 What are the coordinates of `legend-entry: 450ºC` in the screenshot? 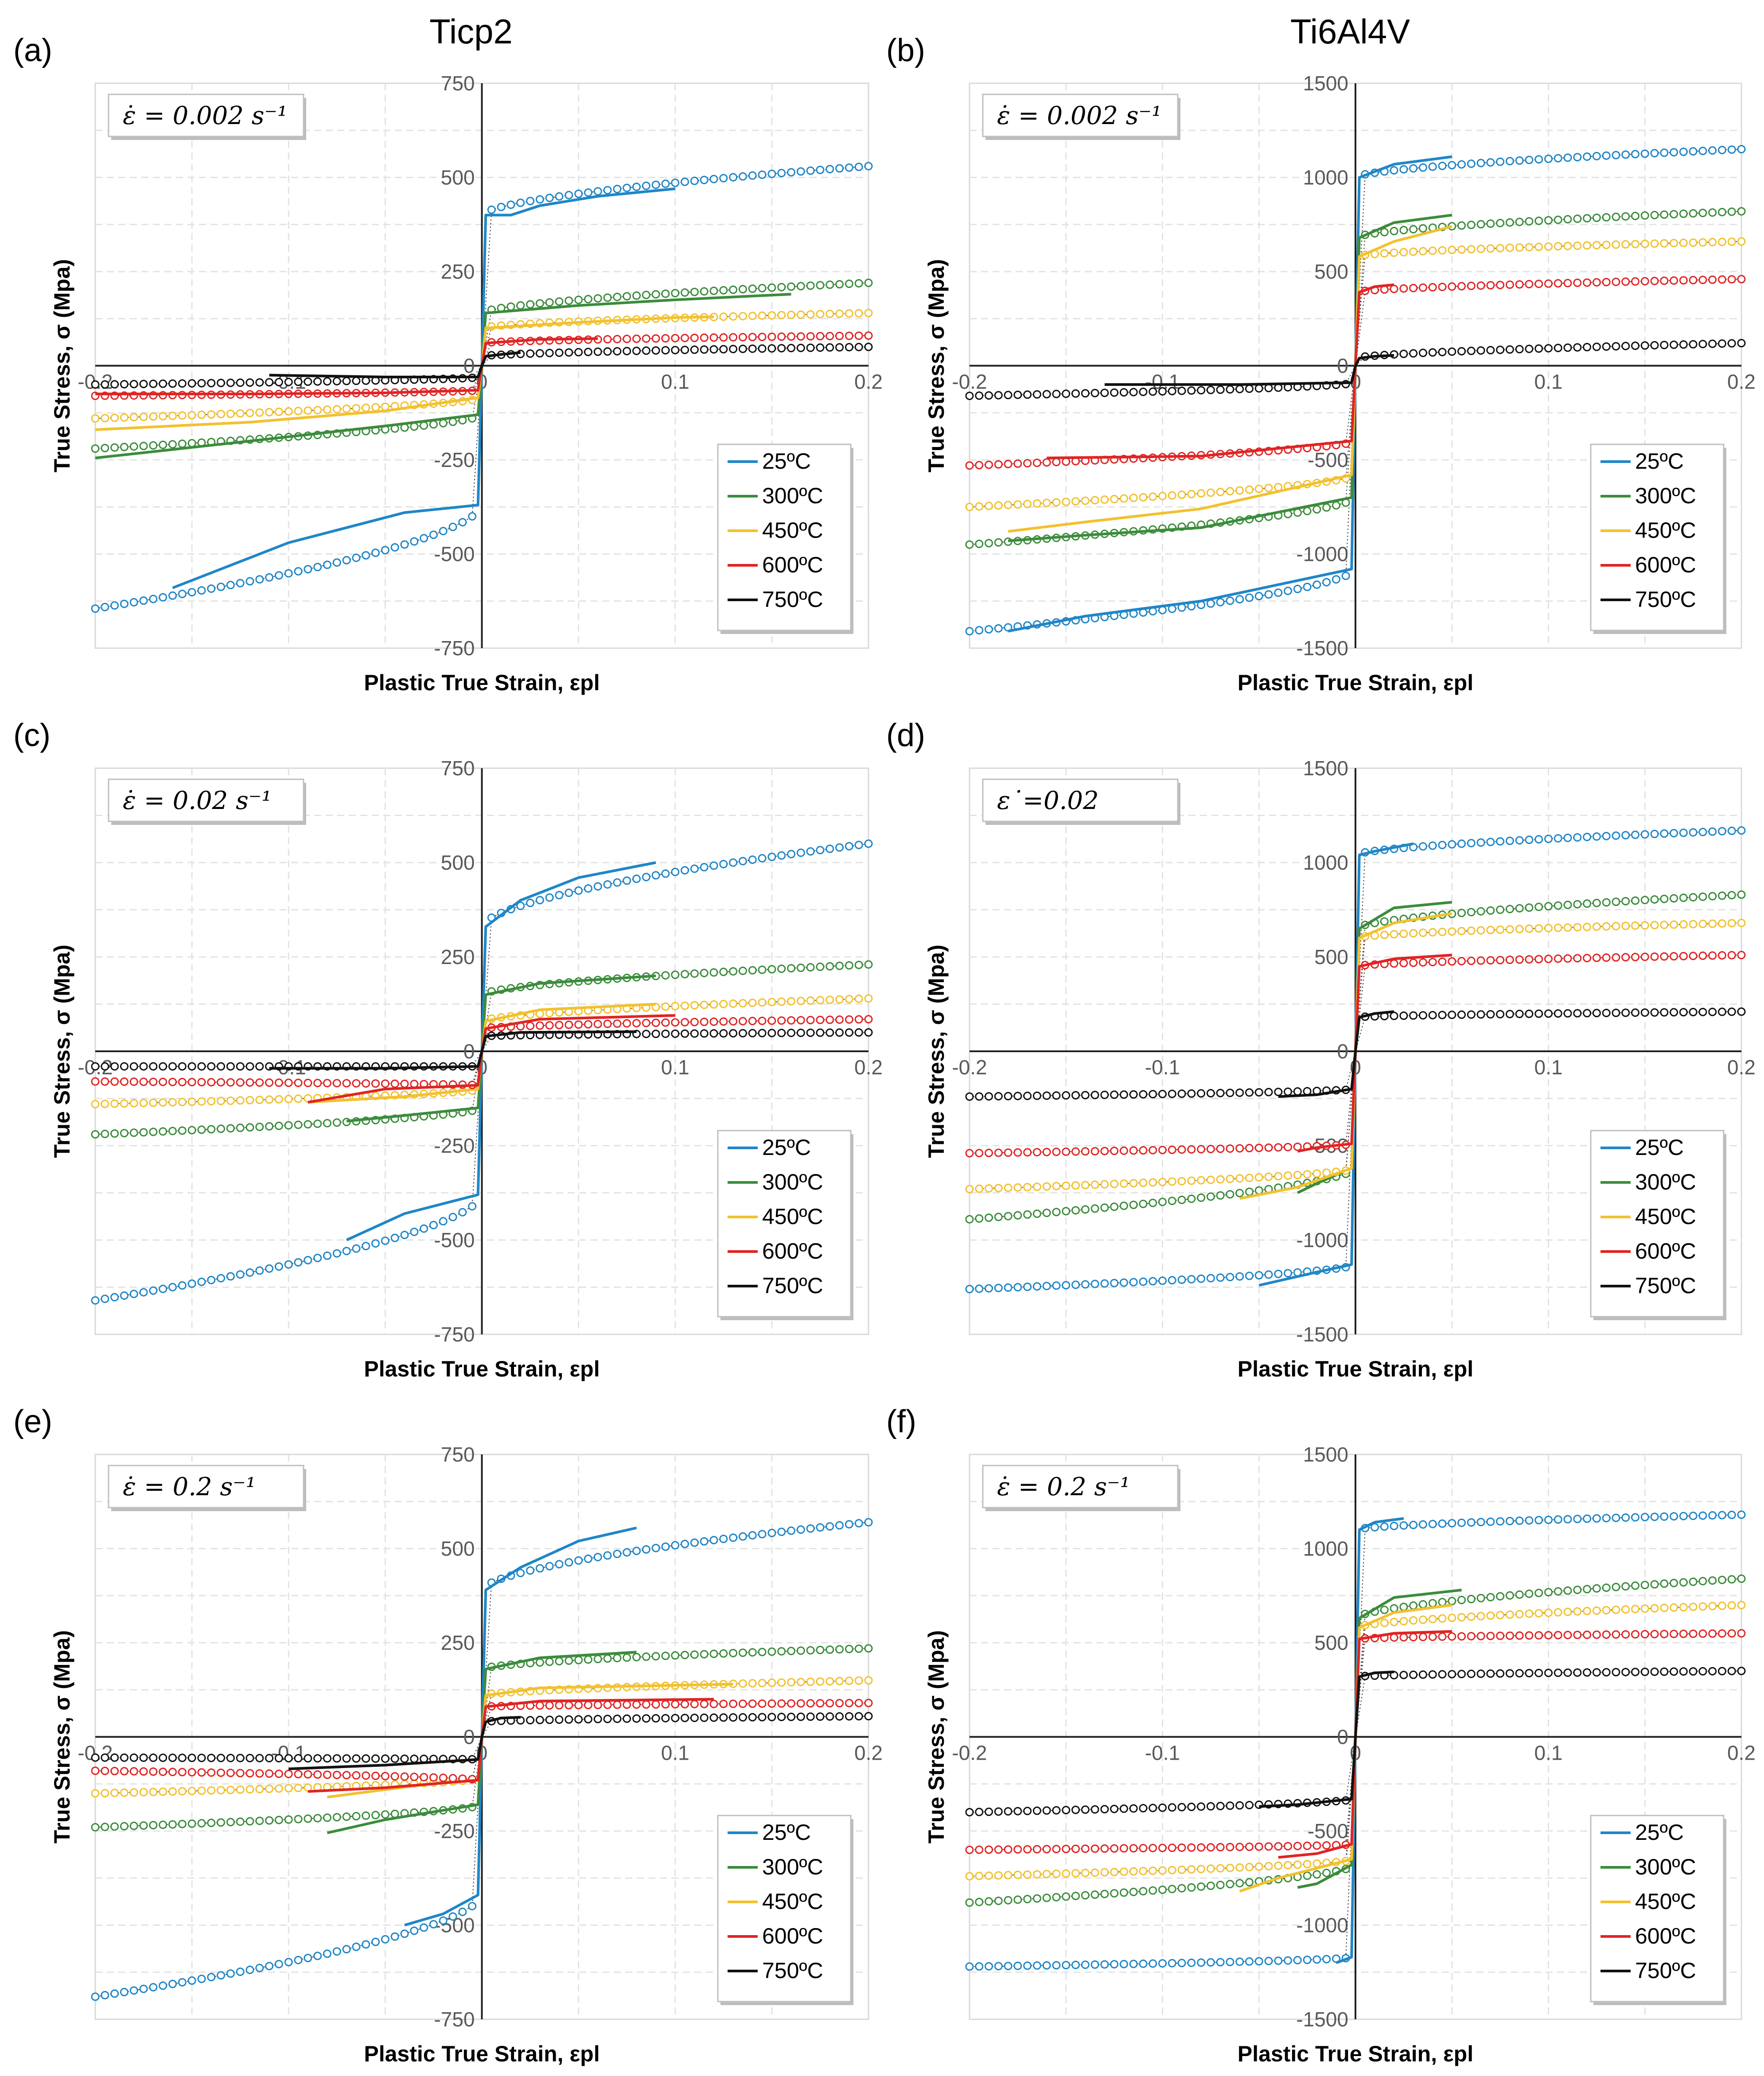 It's located at (1665, 1902).